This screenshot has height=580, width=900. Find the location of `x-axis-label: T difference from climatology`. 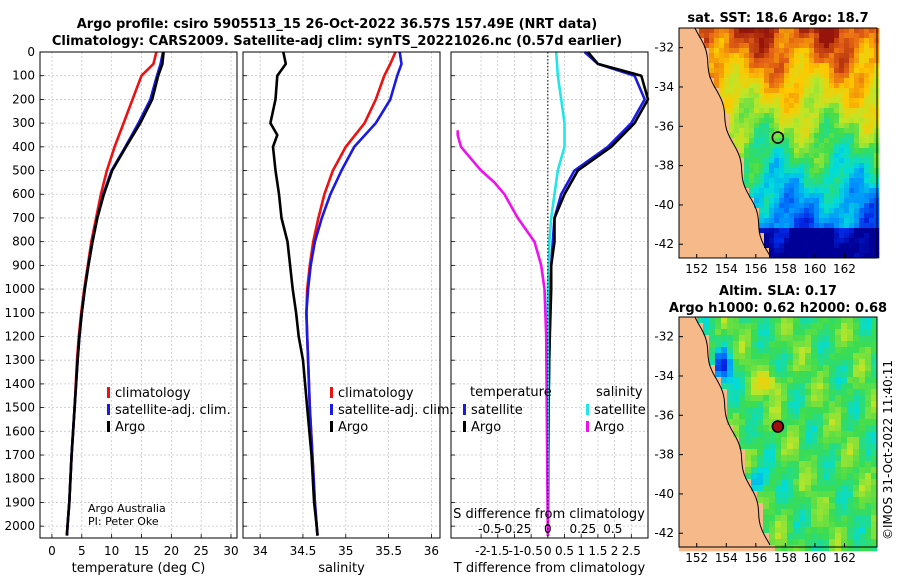

x-axis-label: T difference from climatology is located at coordinates (549, 568).